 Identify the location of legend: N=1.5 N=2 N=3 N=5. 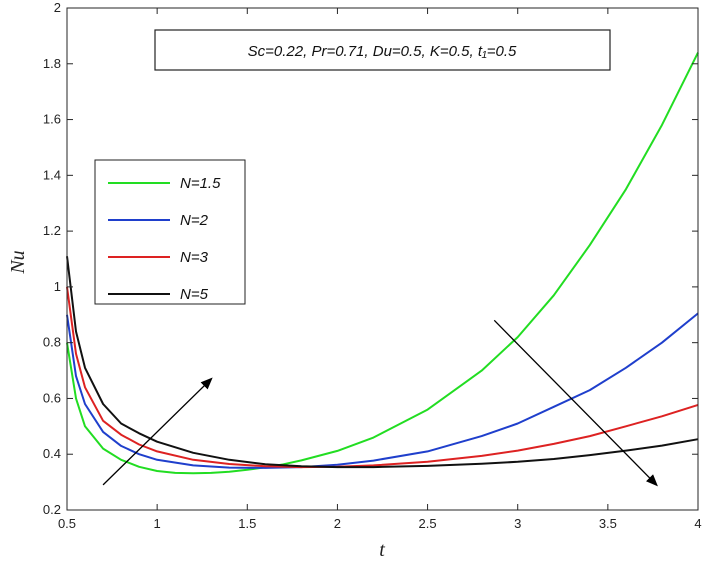
(170, 232).